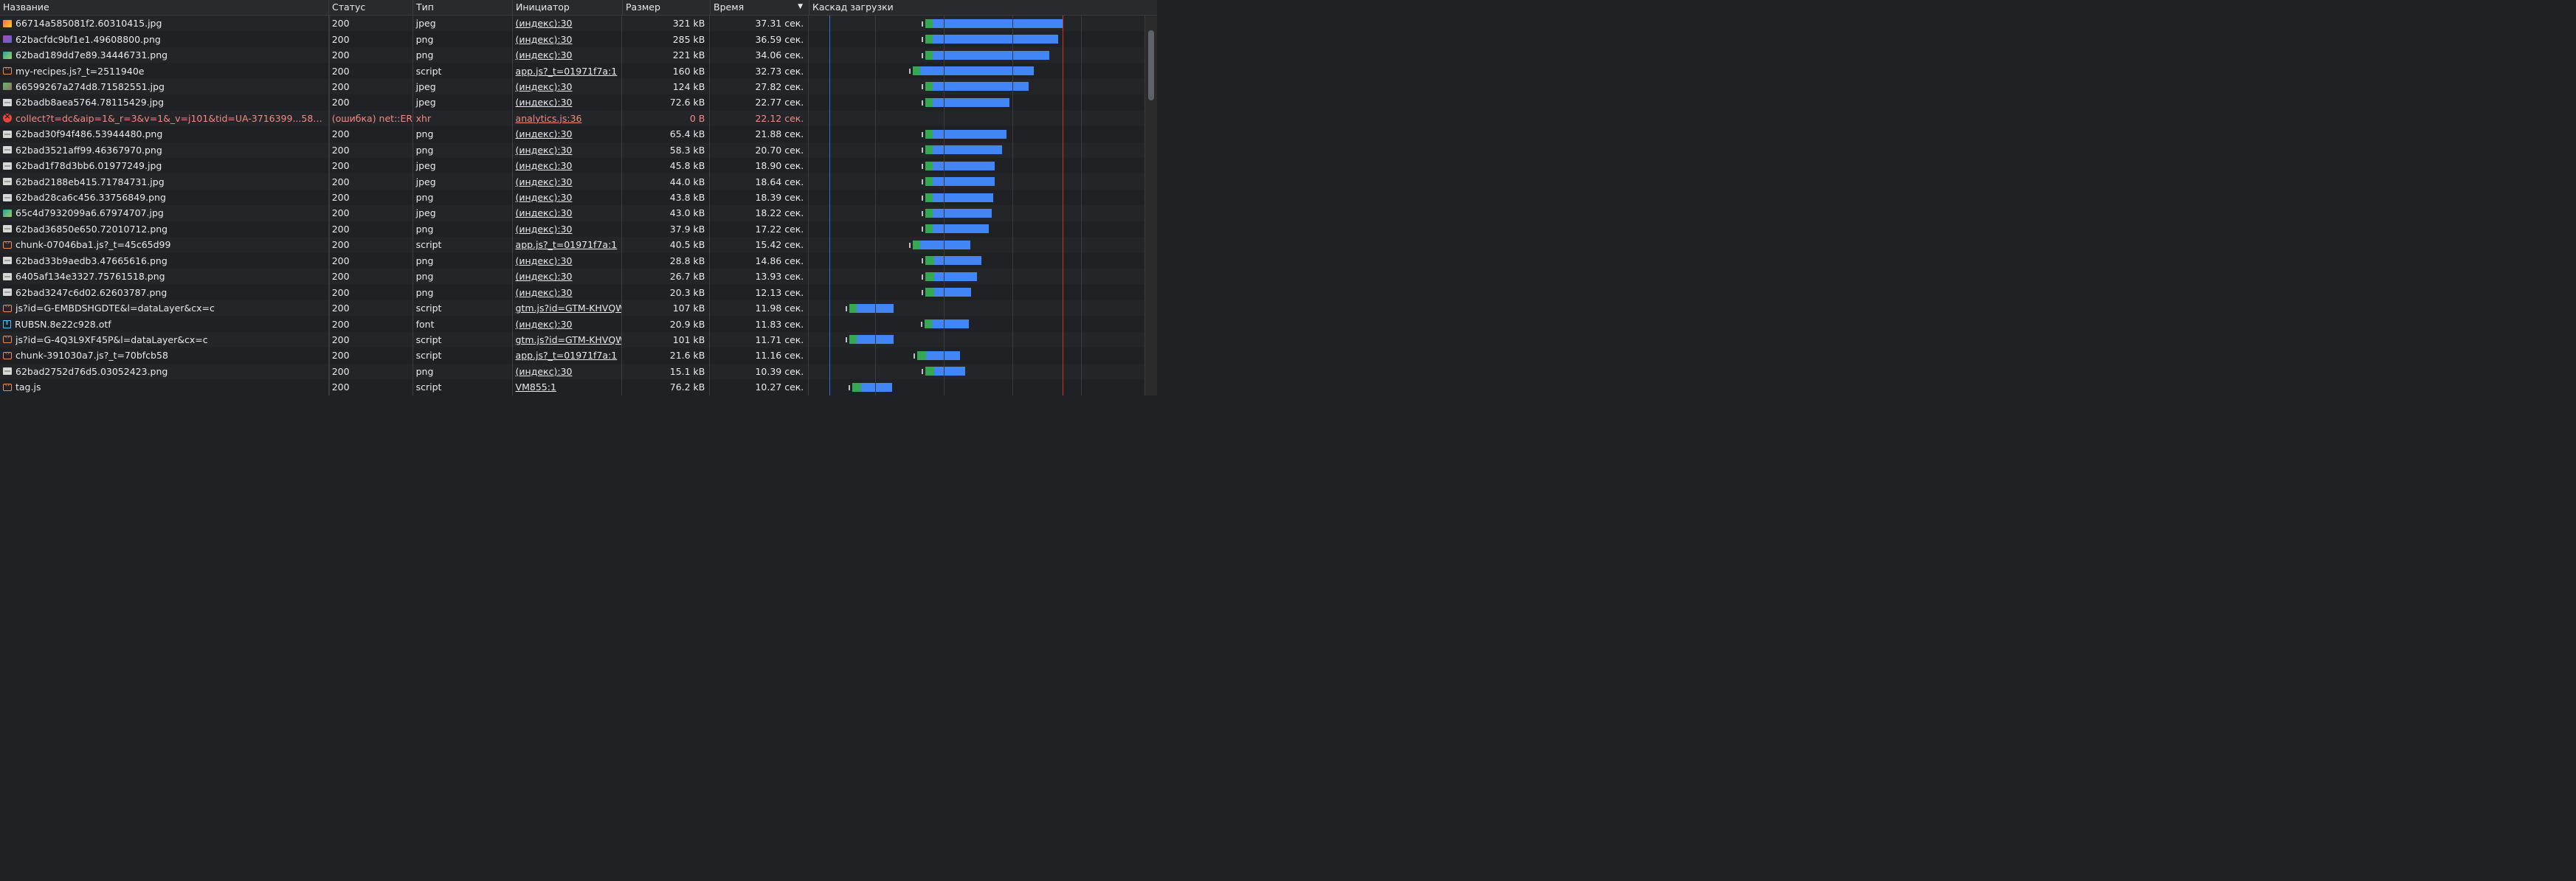 This screenshot has height=881, width=2576. I want to click on request-name-cell: 6405af134e3327.75761518.png, so click(164, 277).